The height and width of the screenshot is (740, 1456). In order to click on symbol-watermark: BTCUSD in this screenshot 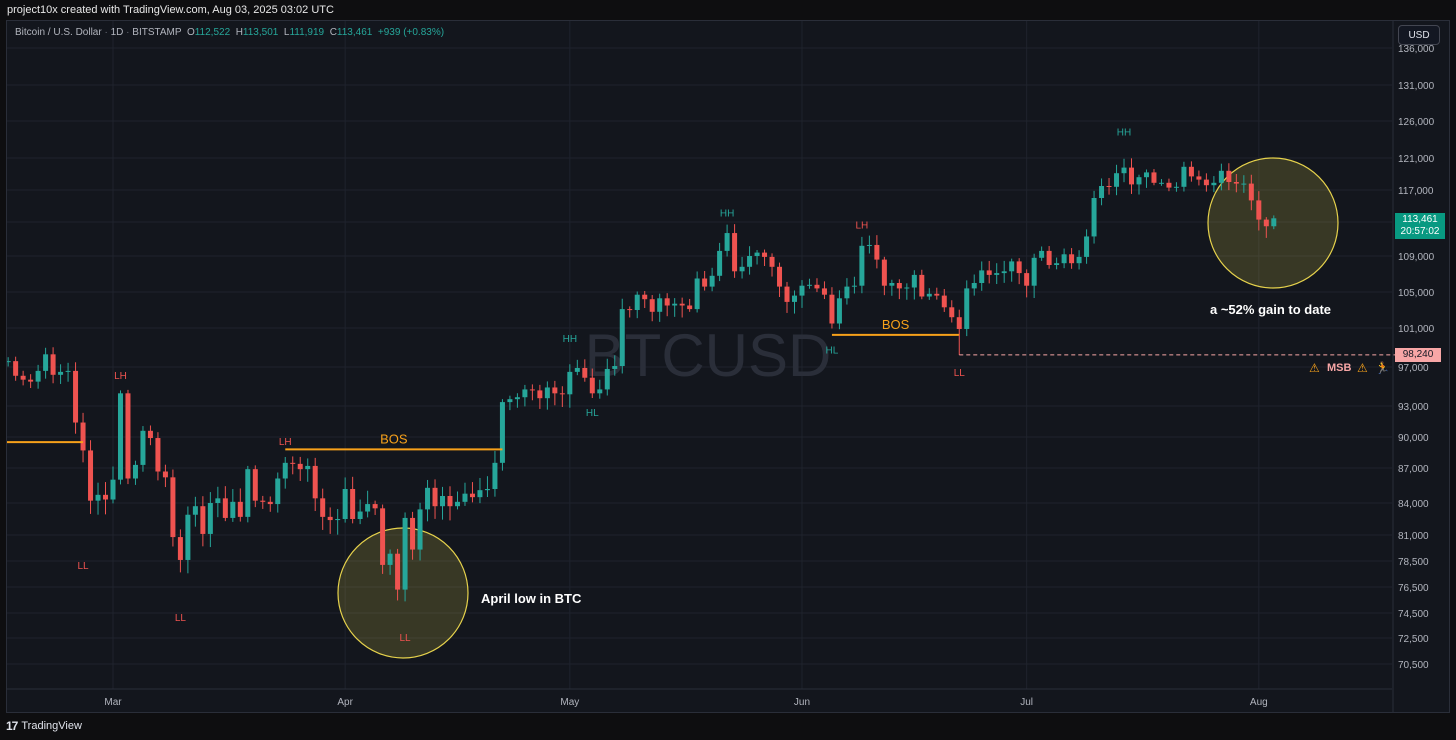, I will do `click(708, 355)`.